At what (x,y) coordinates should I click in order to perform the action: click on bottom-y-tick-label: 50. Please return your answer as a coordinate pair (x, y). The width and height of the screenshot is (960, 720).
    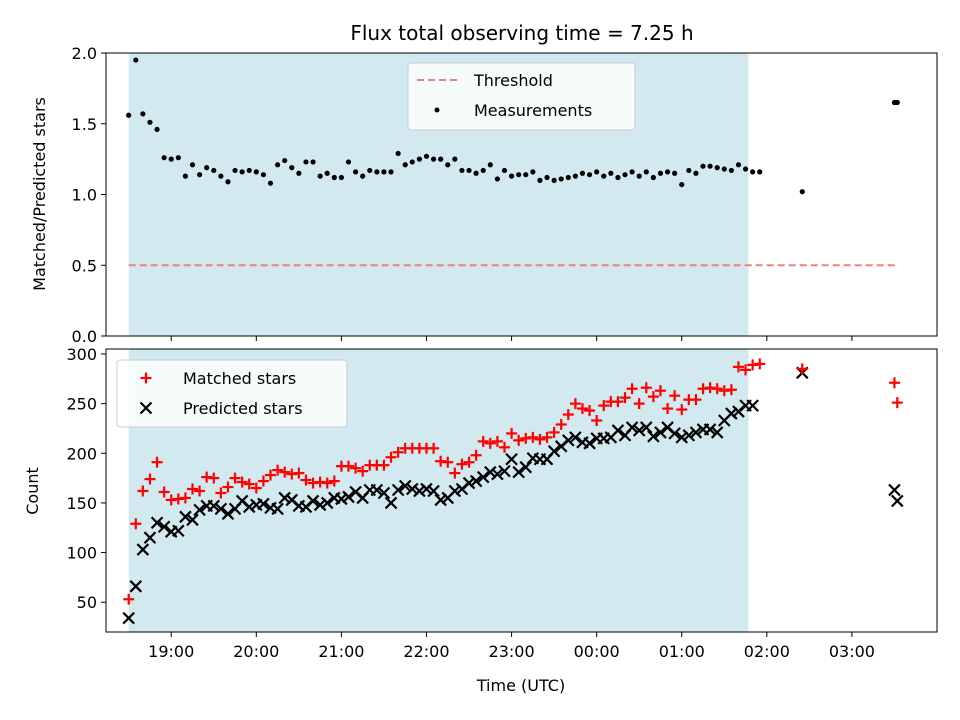
    Looking at the image, I should click on (87, 602).